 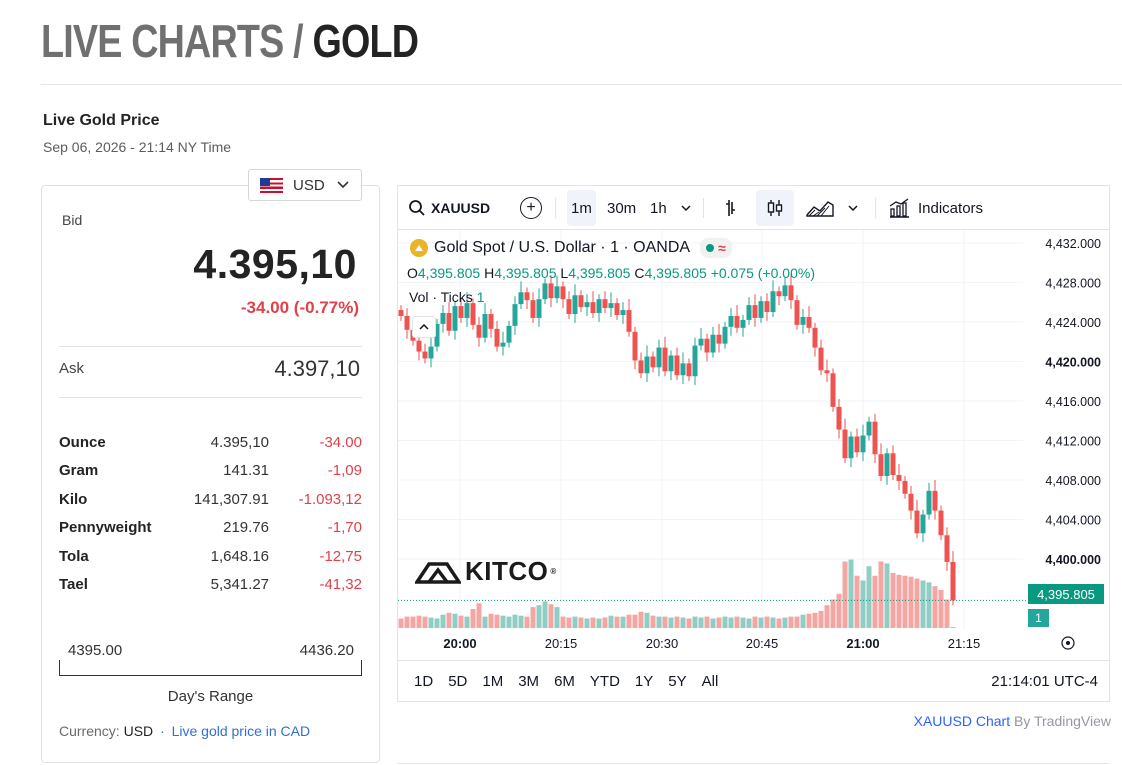 What do you see at coordinates (561, 643) in the screenshot?
I see `x-tick-label: 20:15` at bounding box center [561, 643].